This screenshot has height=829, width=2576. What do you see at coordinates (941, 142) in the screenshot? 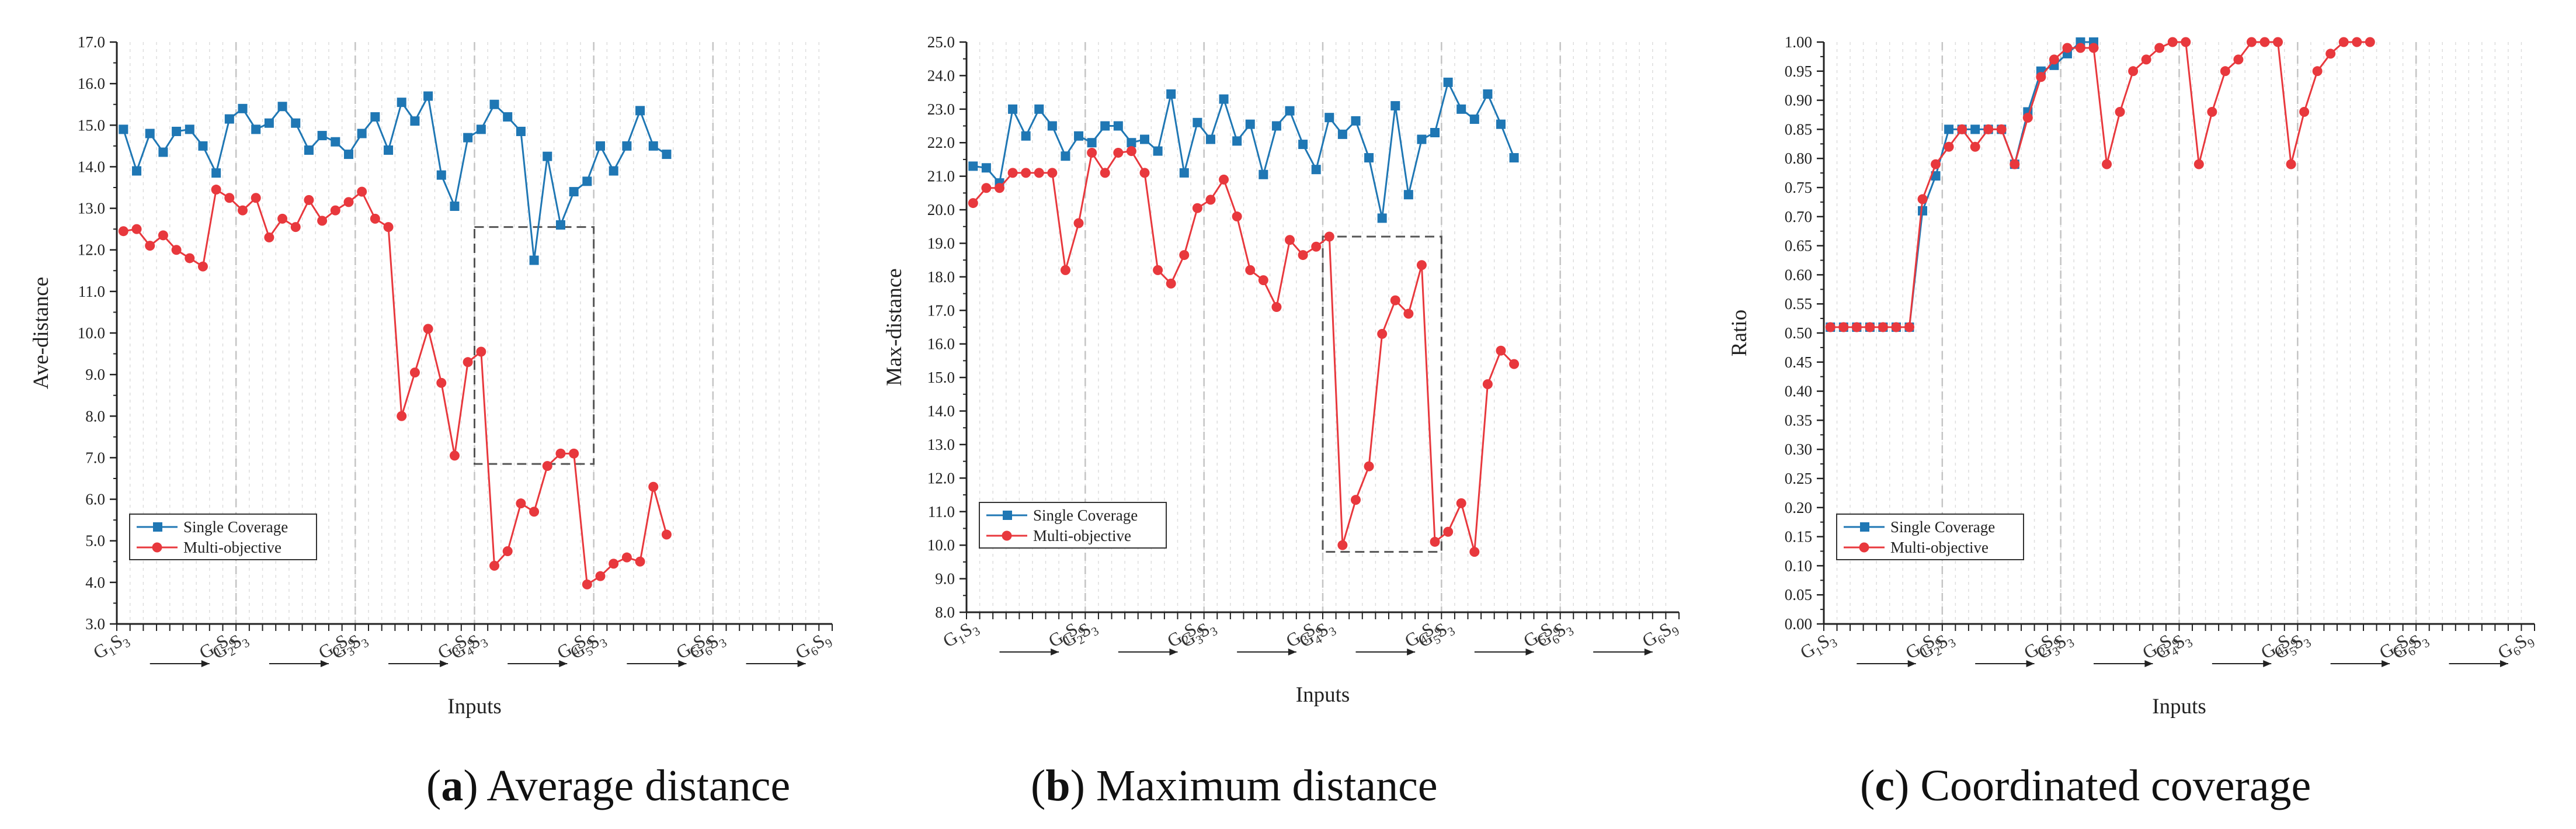
I see `y-tick-label: 22.0` at bounding box center [941, 142].